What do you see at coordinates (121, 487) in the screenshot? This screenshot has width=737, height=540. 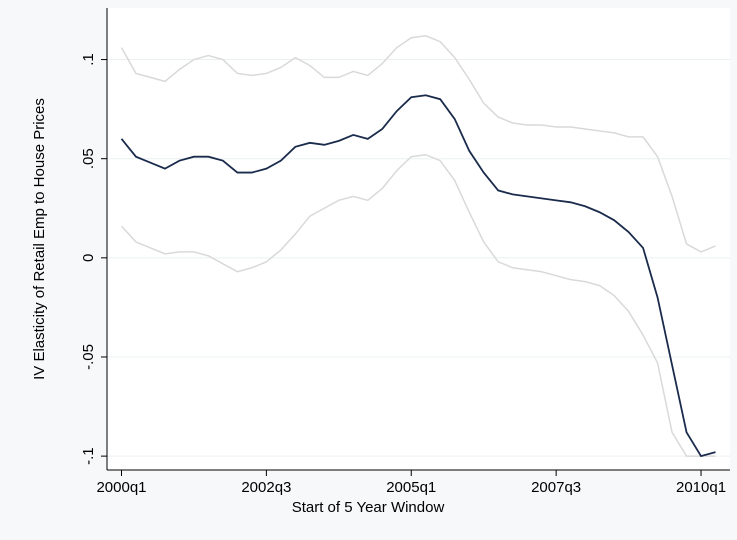 I see `x-tick-label: 2000q1` at bounding box center [121, 487].